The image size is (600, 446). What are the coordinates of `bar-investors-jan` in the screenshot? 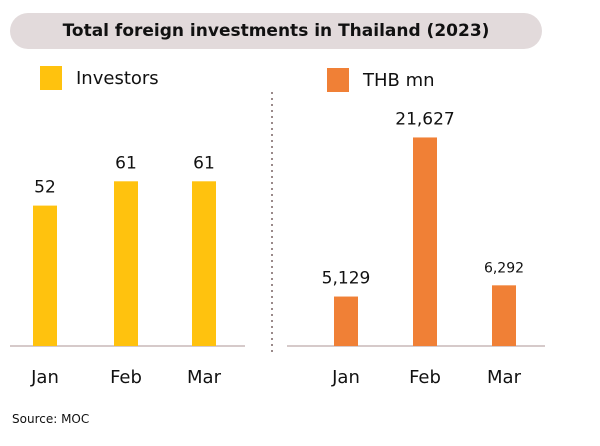 It's located at (45, 275).